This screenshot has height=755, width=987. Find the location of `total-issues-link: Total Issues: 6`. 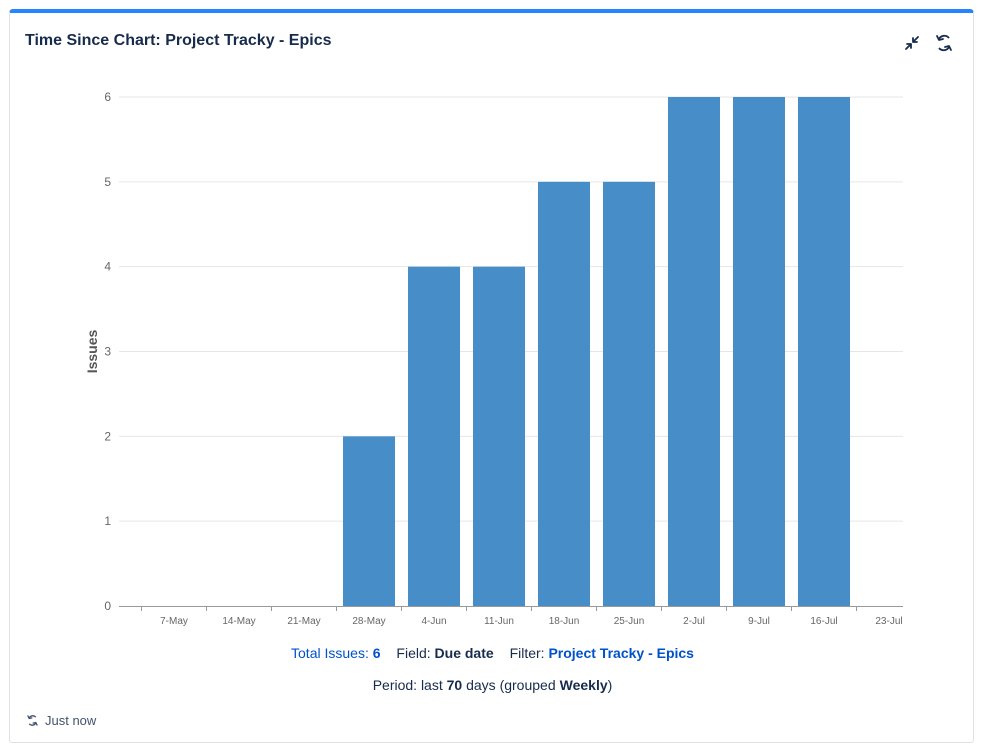

total-issues-link: Total Issues: 6 is located at coordinates (337, 653).